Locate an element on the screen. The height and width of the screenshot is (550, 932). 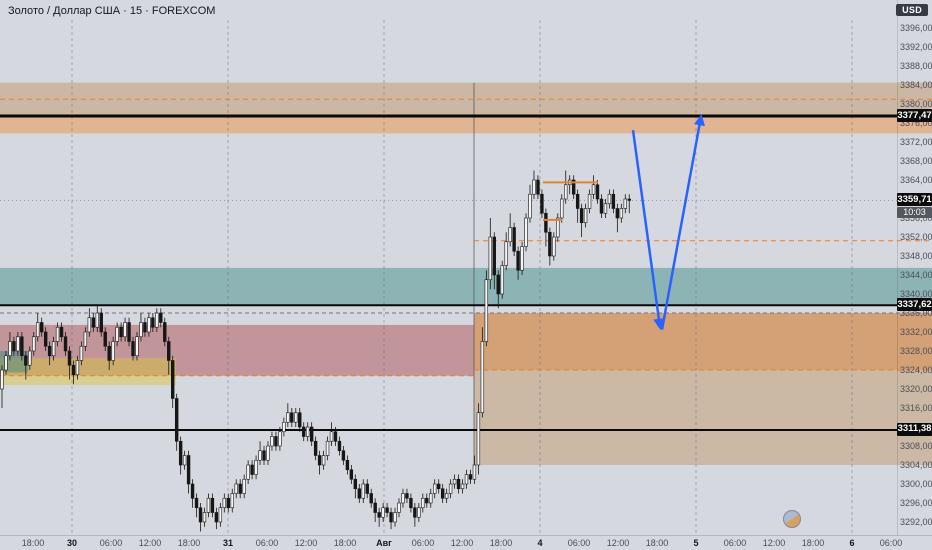
time-label-day: 31 is located at coordinates (228, 543).